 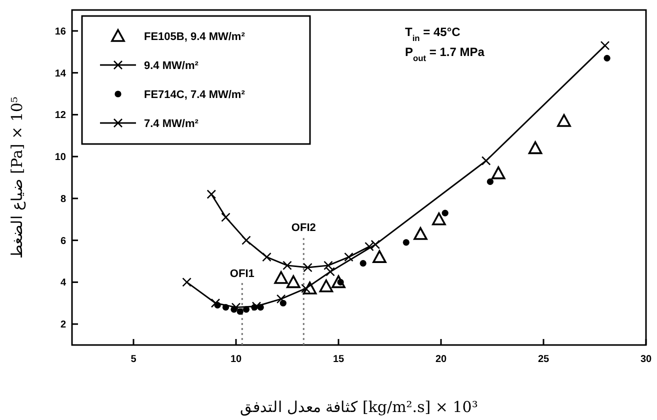 What do you see at coordinates (195, 37) in the screenshot?
I see `legend-label: FE105B, 9.4 MW/m²` at bounding box center [195, 37].